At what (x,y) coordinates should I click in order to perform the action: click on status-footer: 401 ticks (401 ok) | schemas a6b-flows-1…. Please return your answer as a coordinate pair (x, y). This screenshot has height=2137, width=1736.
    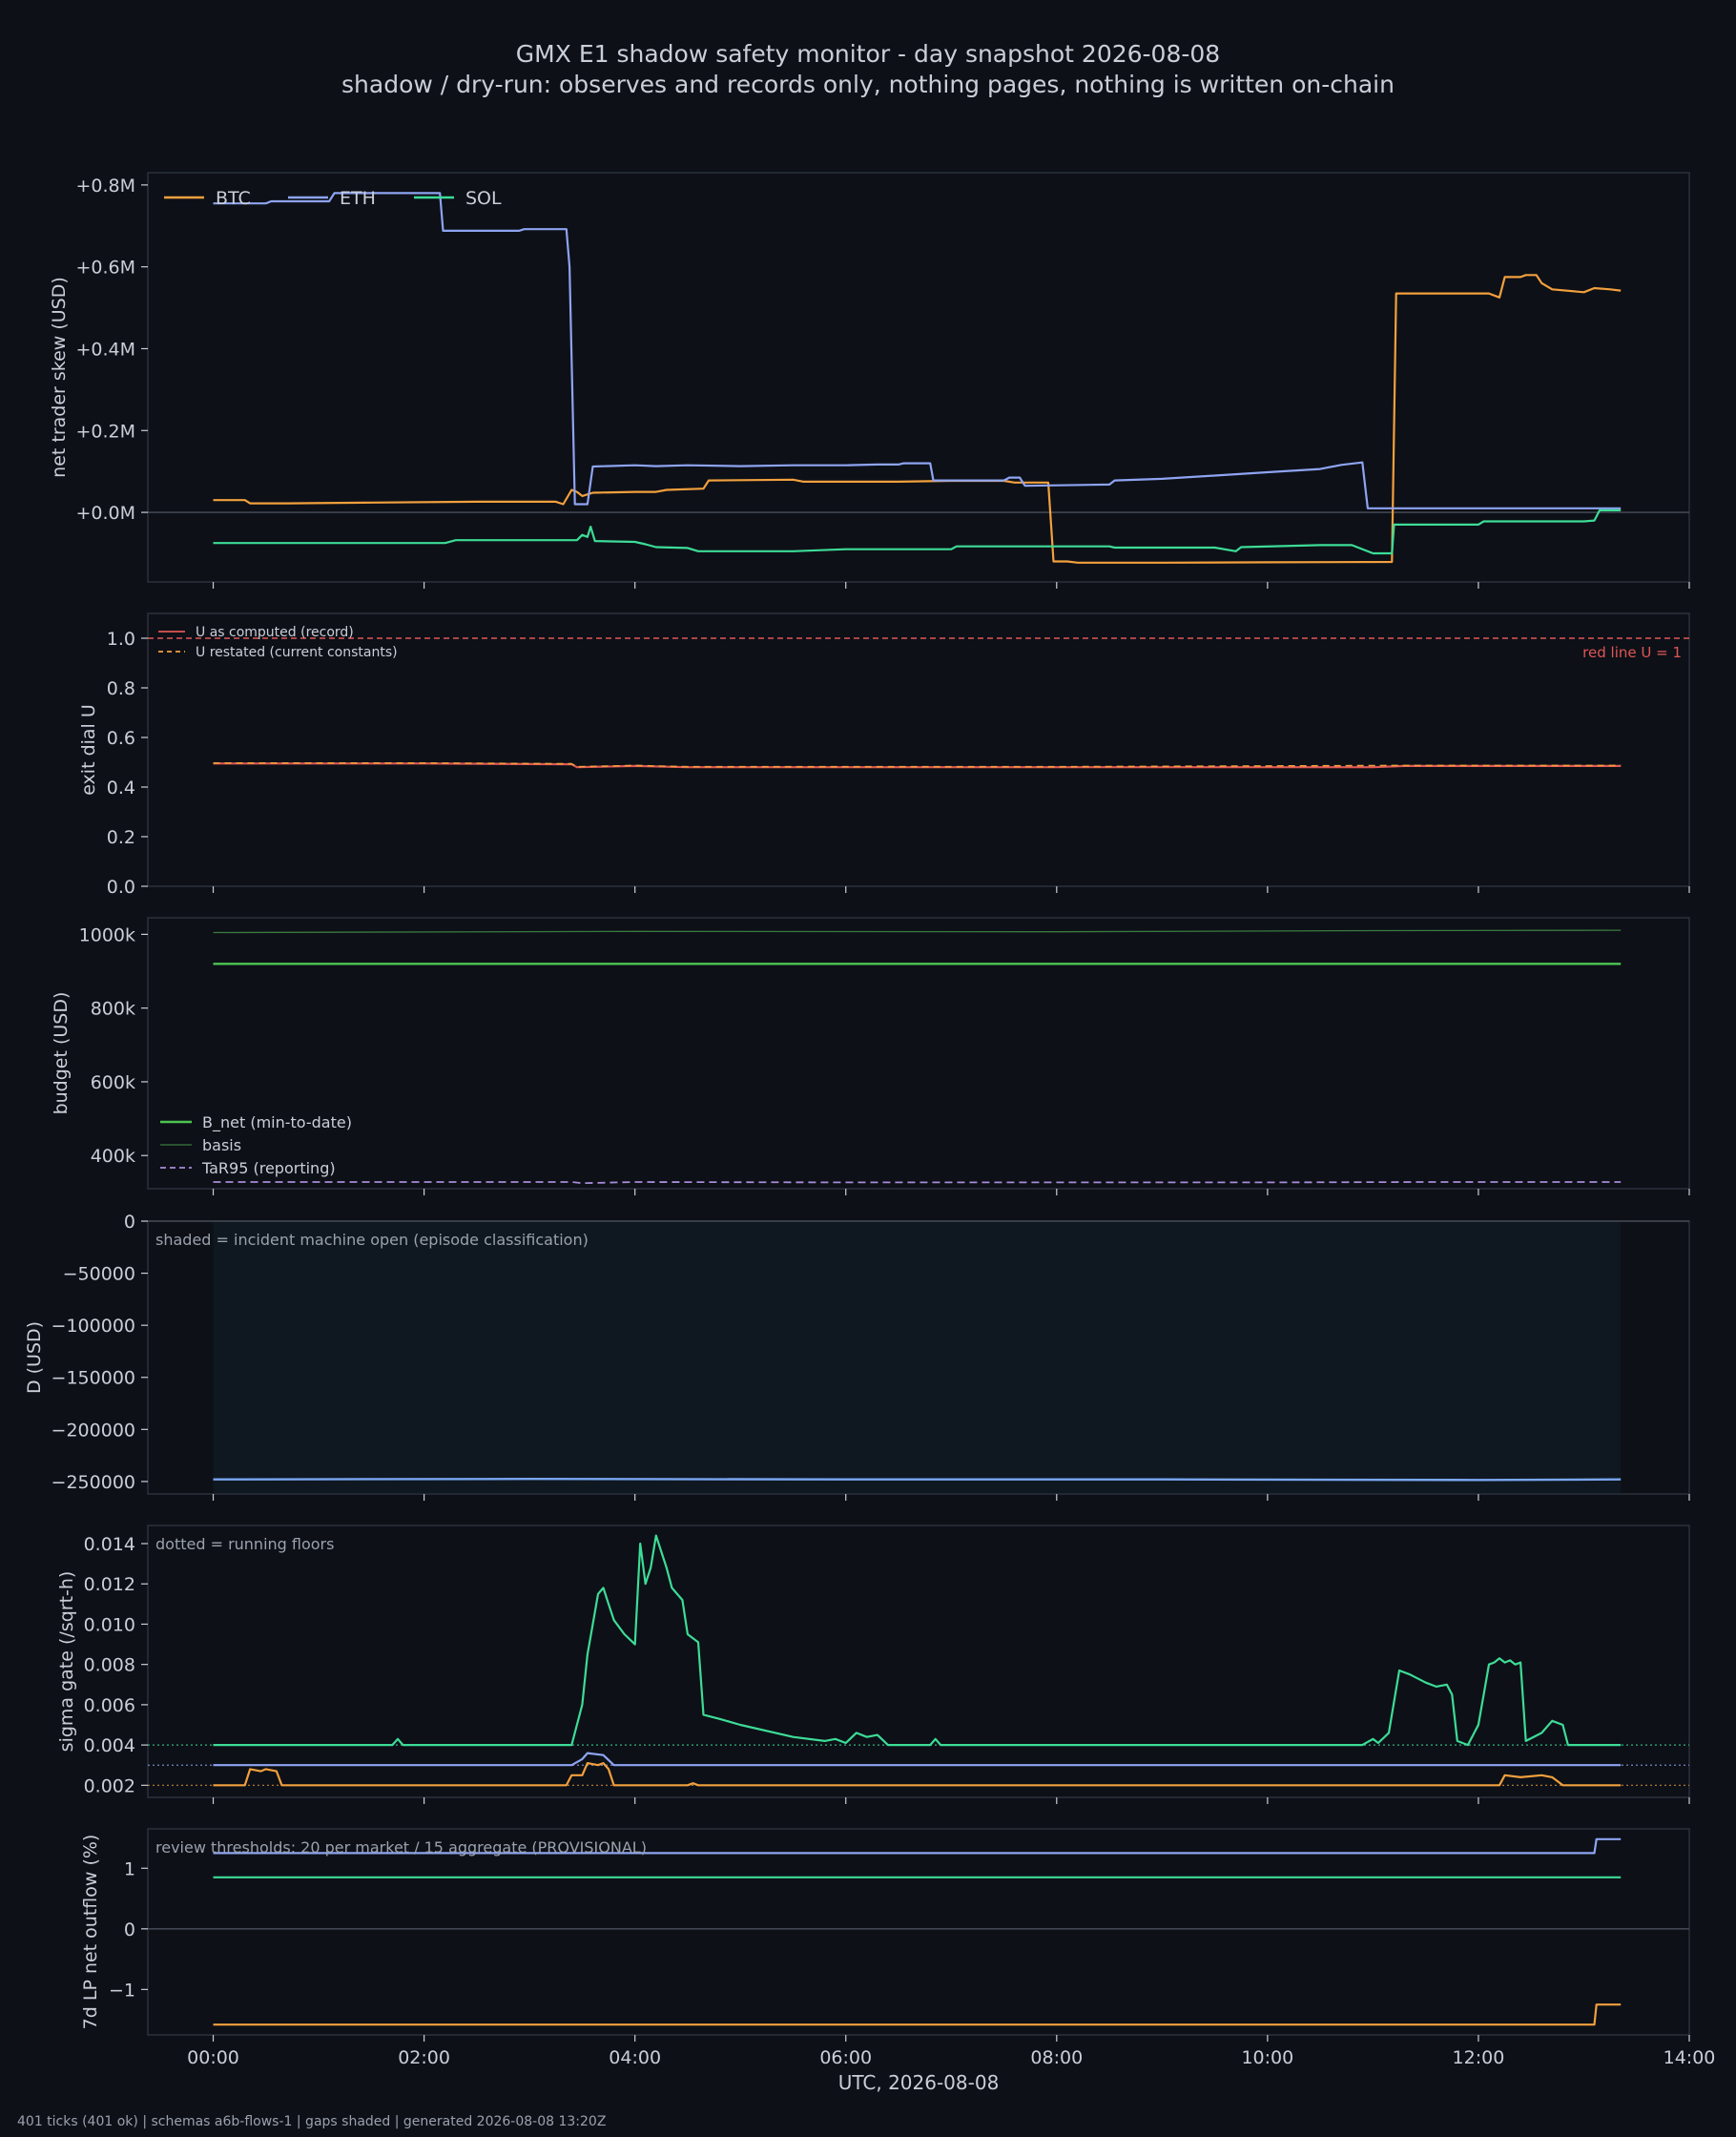
    Looking at the image, I should click on (312, 2121).